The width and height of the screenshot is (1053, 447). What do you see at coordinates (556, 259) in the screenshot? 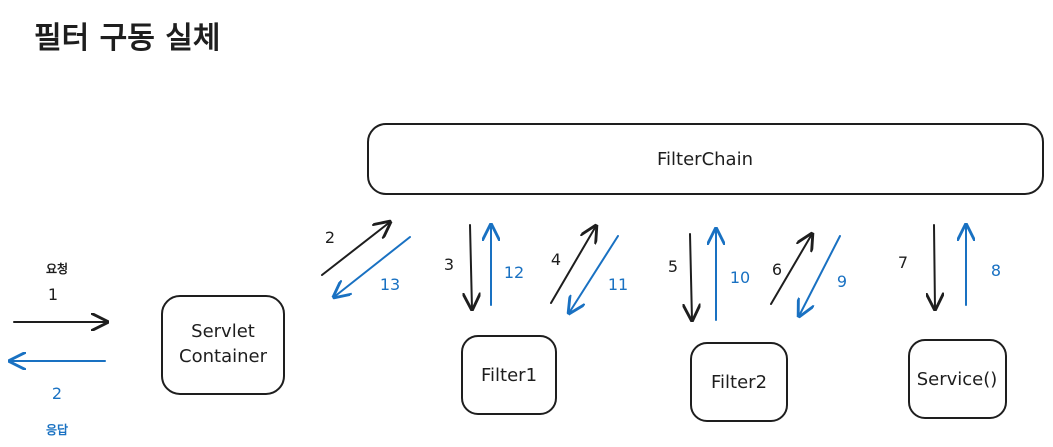
I see `step-4-label: 4` at bounding box center [556, 259].